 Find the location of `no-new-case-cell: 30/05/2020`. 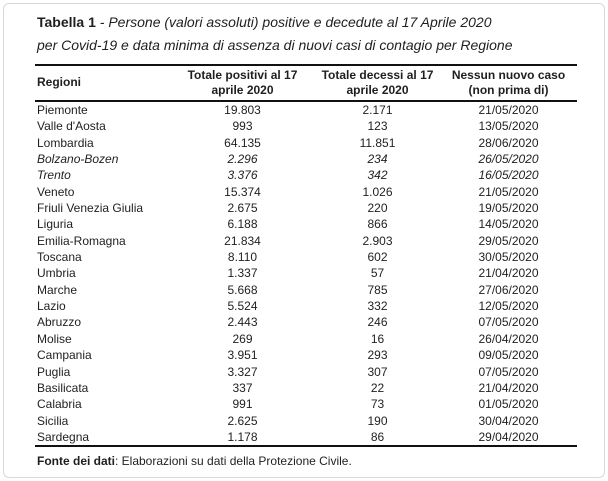

no-new-case-cell: 30/05/2020 is located at coordinates (508, 257).